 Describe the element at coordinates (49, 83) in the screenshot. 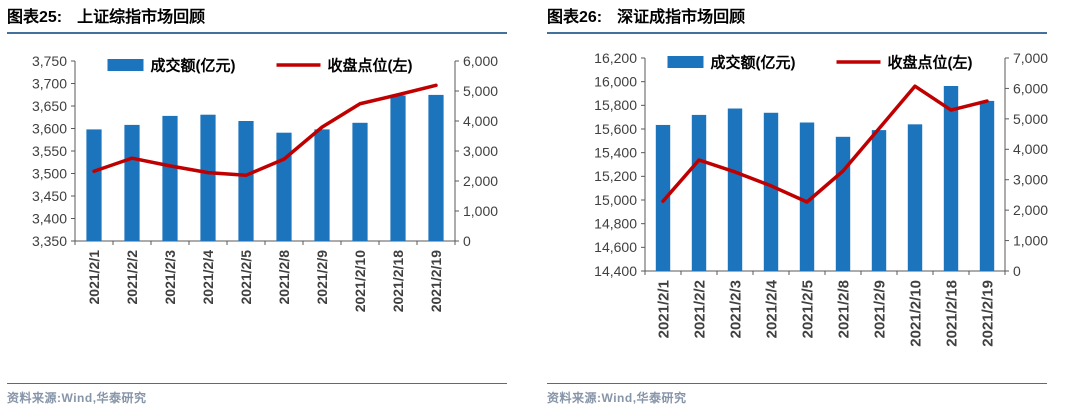

I see `left-axis-label: 3,700` at that location.